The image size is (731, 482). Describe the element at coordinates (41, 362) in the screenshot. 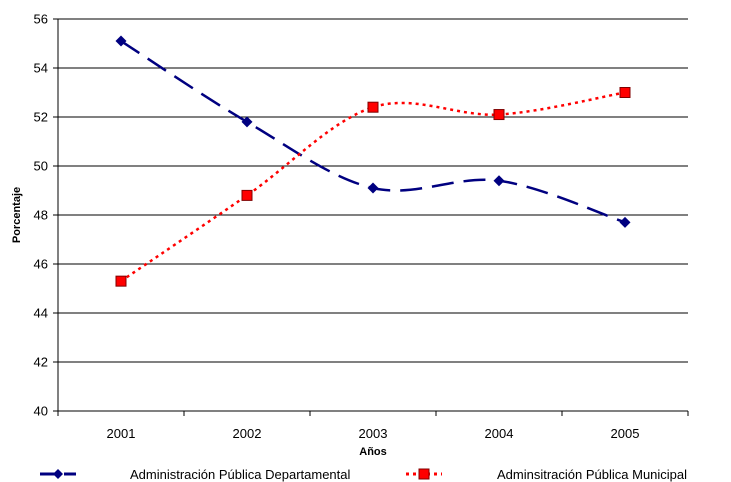

I see `y-tick-label: 42` at that location.